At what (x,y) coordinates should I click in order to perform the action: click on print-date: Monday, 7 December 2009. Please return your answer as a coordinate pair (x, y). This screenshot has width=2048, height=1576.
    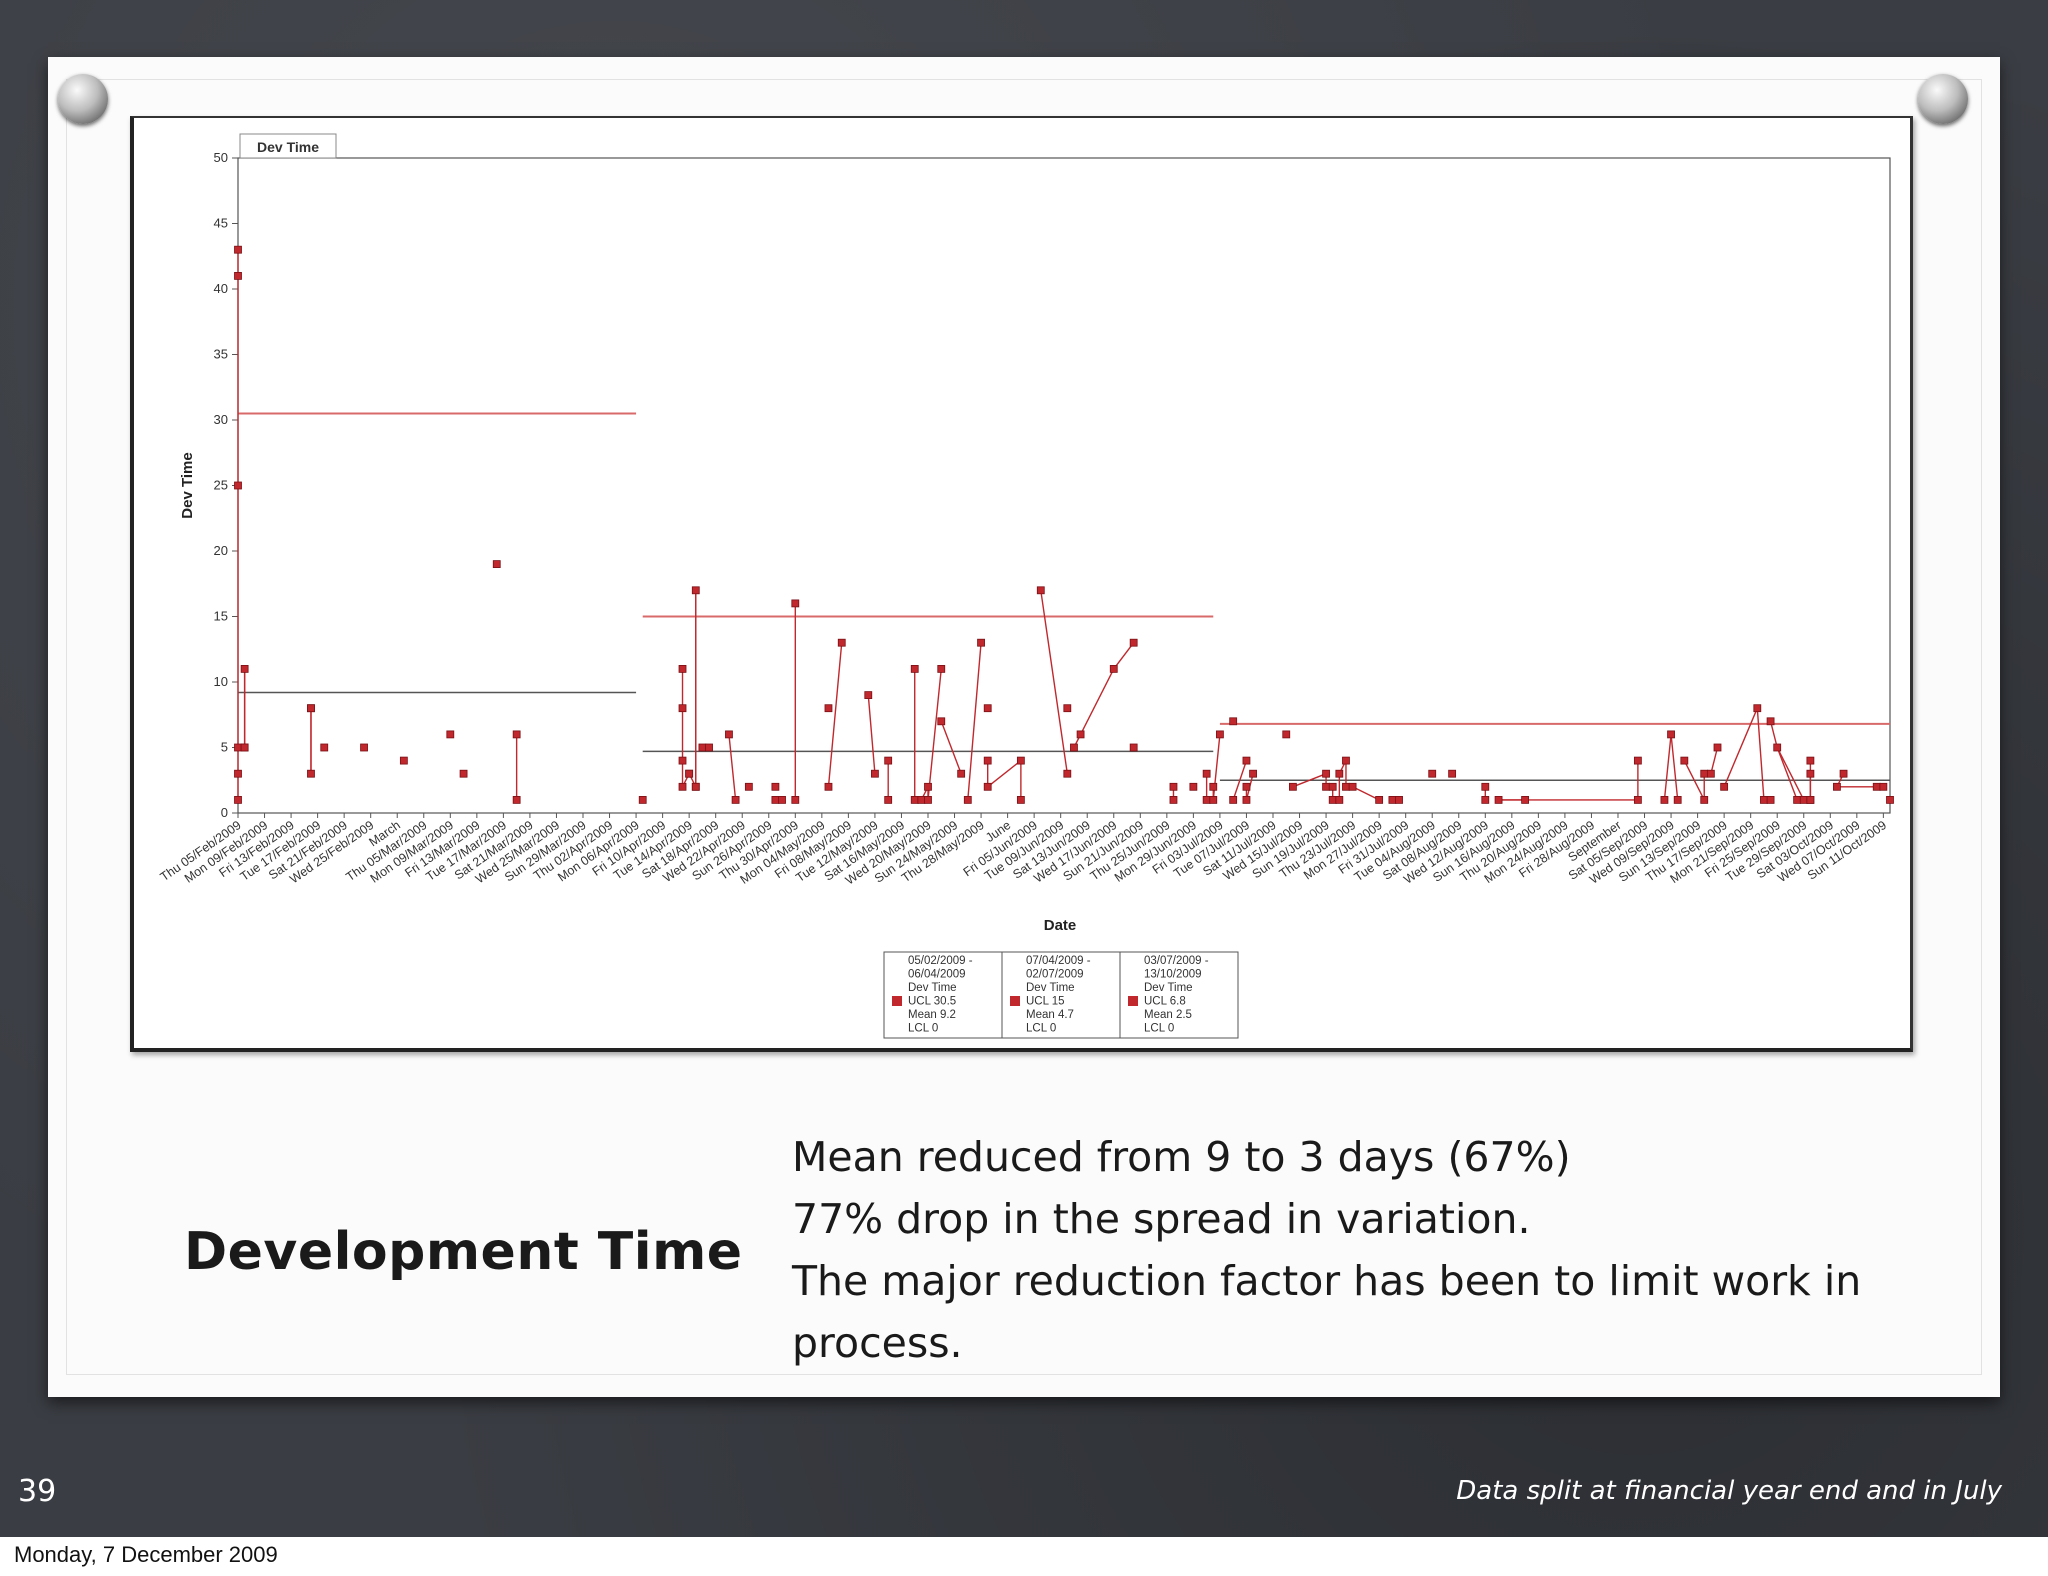
    Looking at the image, I should click on (146, 1554).